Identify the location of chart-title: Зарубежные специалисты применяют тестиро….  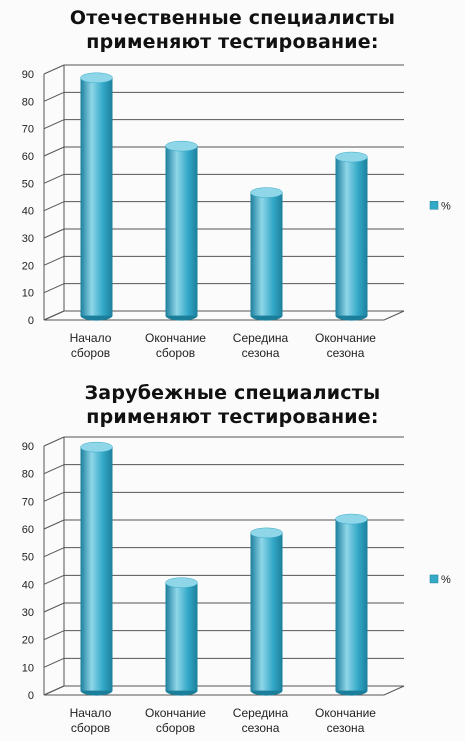
(232, 405).